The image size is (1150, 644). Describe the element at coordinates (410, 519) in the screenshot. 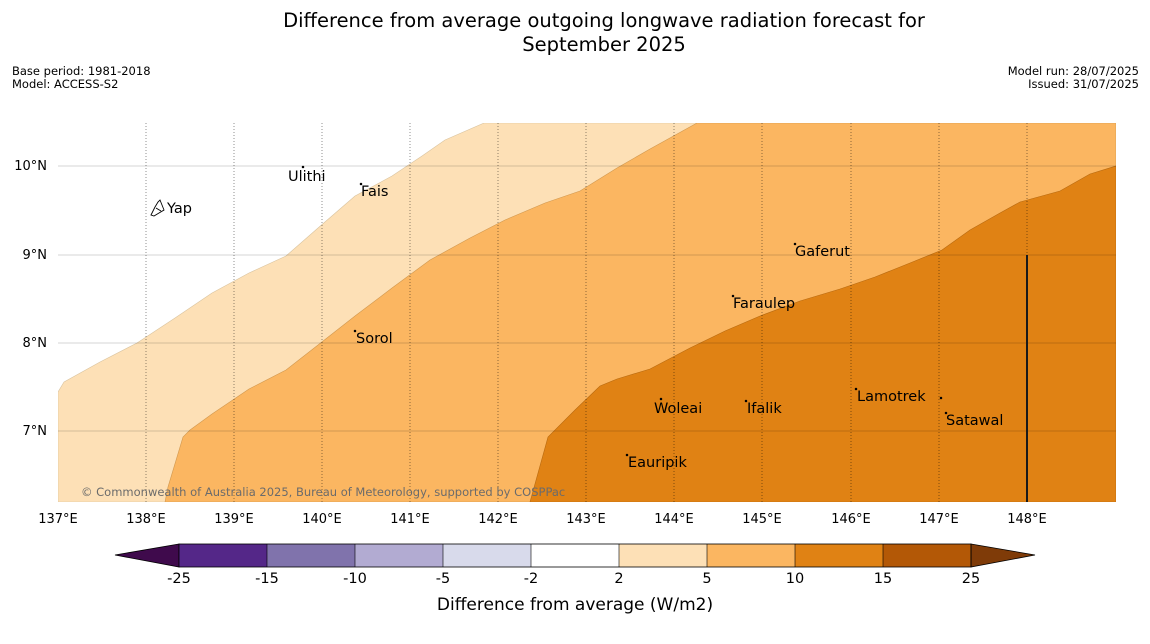

I see `lon-label-141e: 141°E` at that location.